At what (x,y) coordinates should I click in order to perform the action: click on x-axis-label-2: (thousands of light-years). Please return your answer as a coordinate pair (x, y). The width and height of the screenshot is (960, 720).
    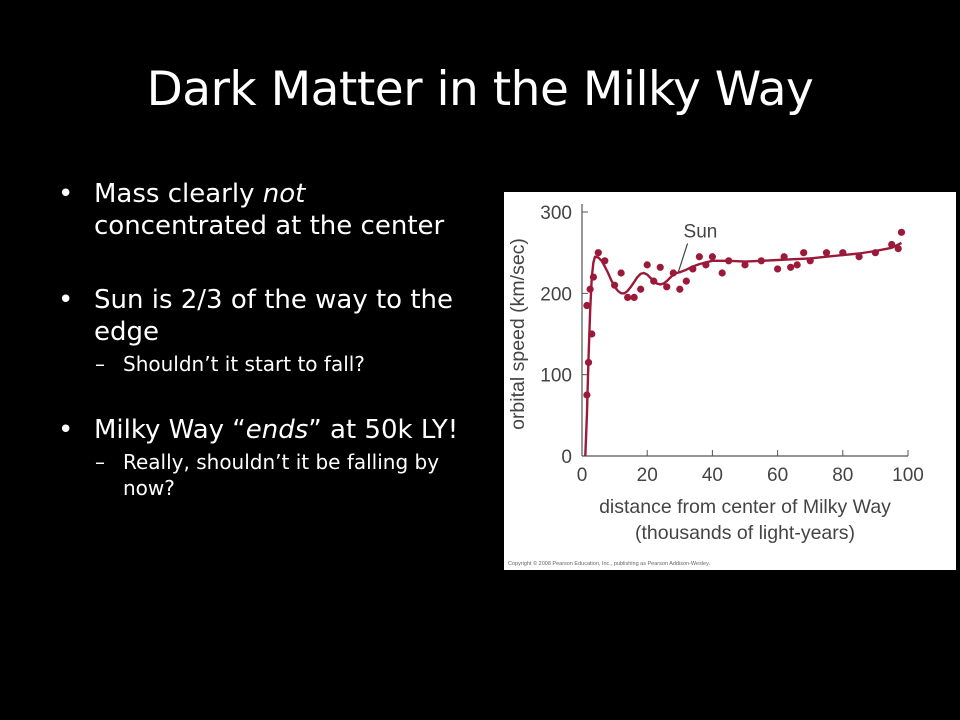
    Looking at the image, I should click on (745, 533).